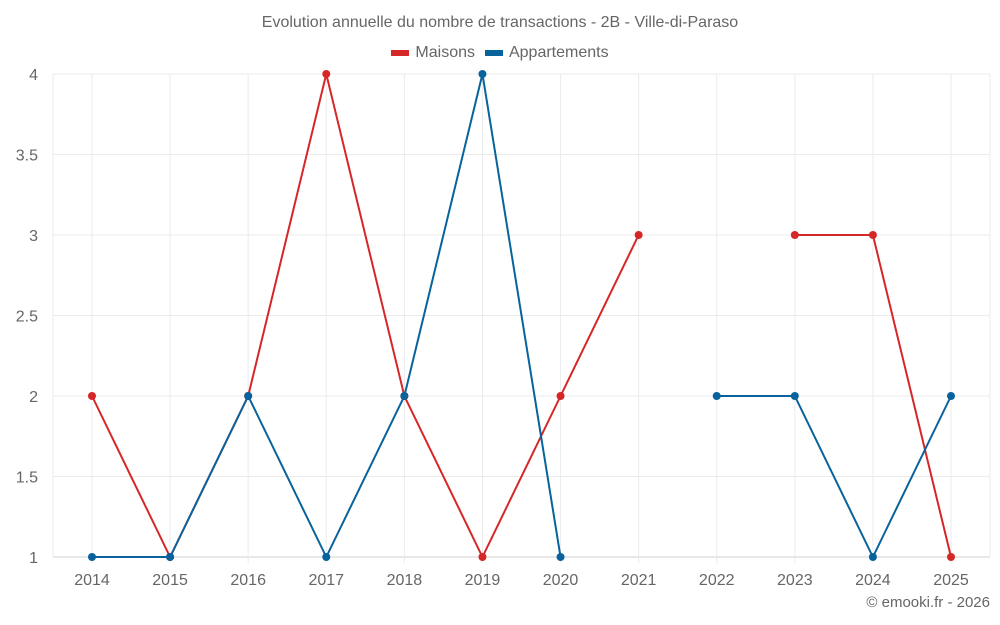  I want to click on legend-item-maisons: Maisons, so click(433, 53).